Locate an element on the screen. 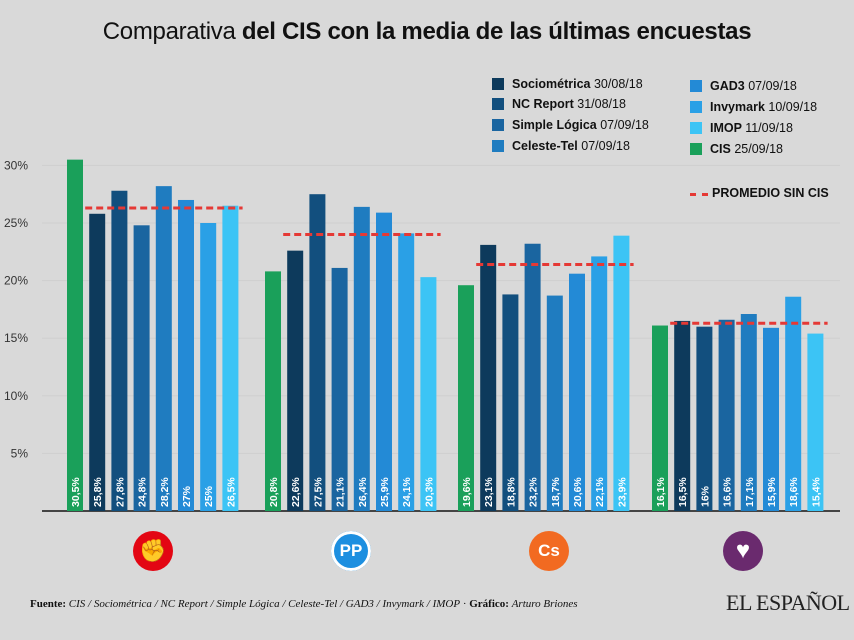 The height and width of the screenshot is (640, 854). bar-value-label: 19,6% is located at coordinates (467, 492).